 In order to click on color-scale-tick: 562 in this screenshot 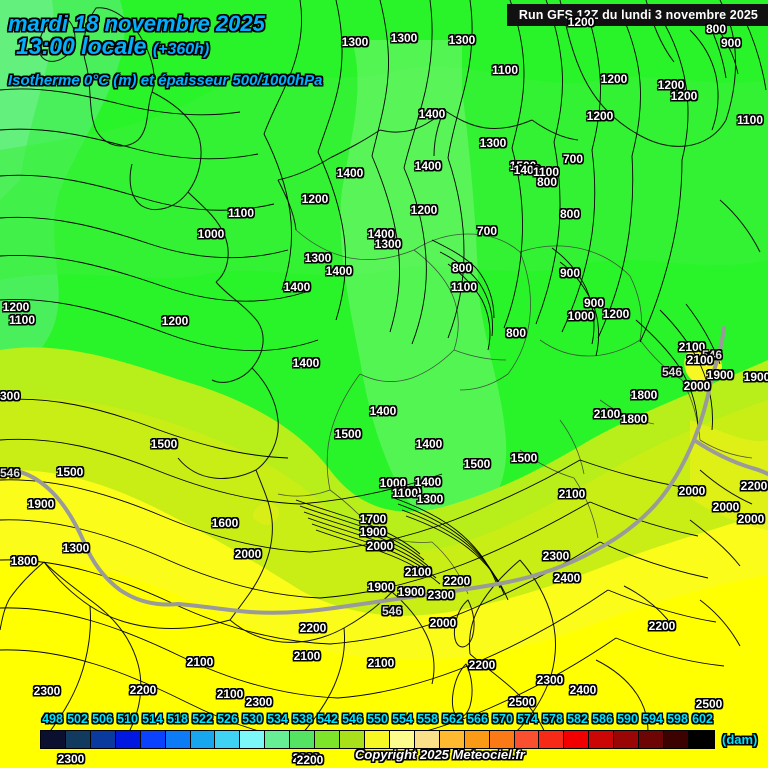, I will do `click(452, 719)`.